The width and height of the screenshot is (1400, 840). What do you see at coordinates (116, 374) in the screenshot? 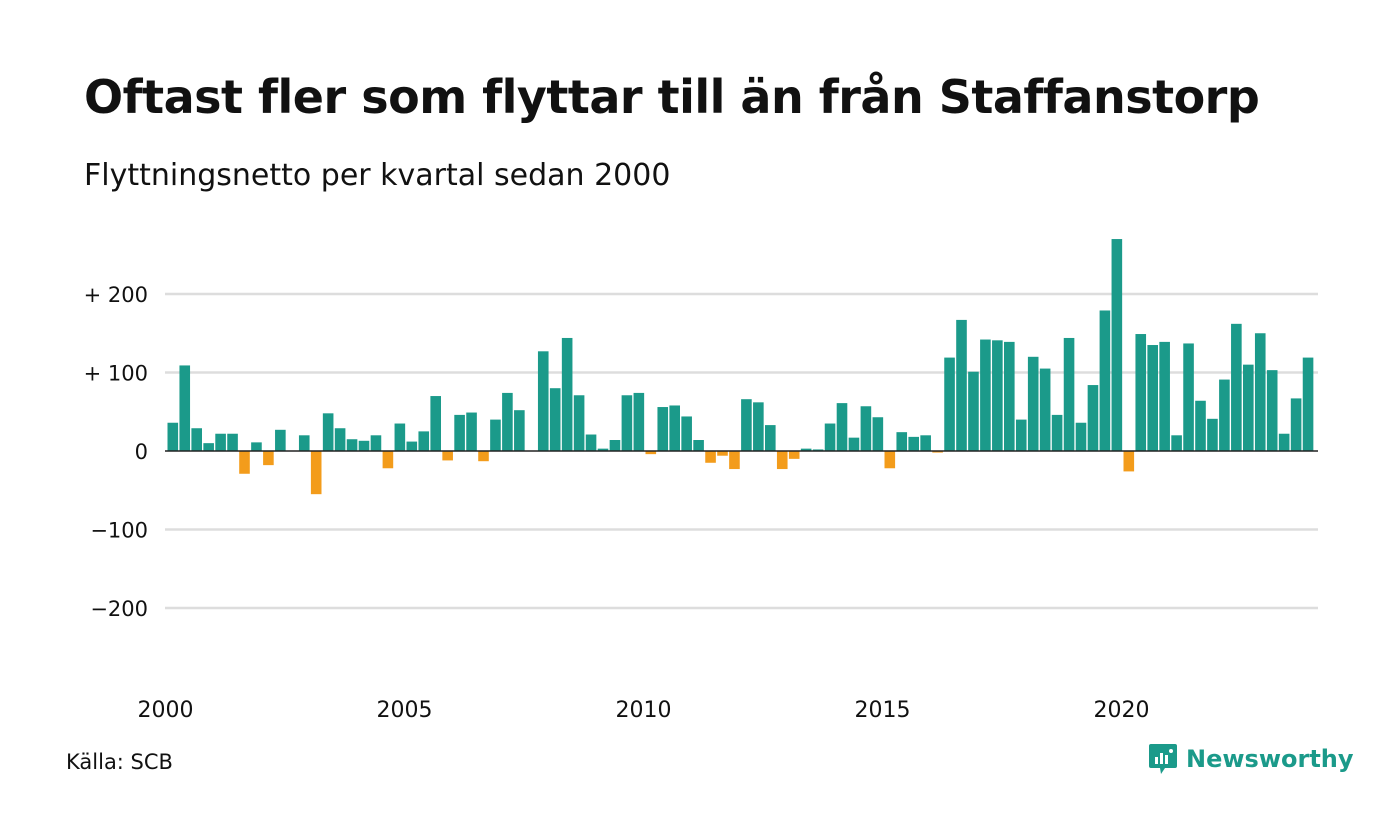
I see `y-tick-label: + 100` at bounding box center [116, 374].